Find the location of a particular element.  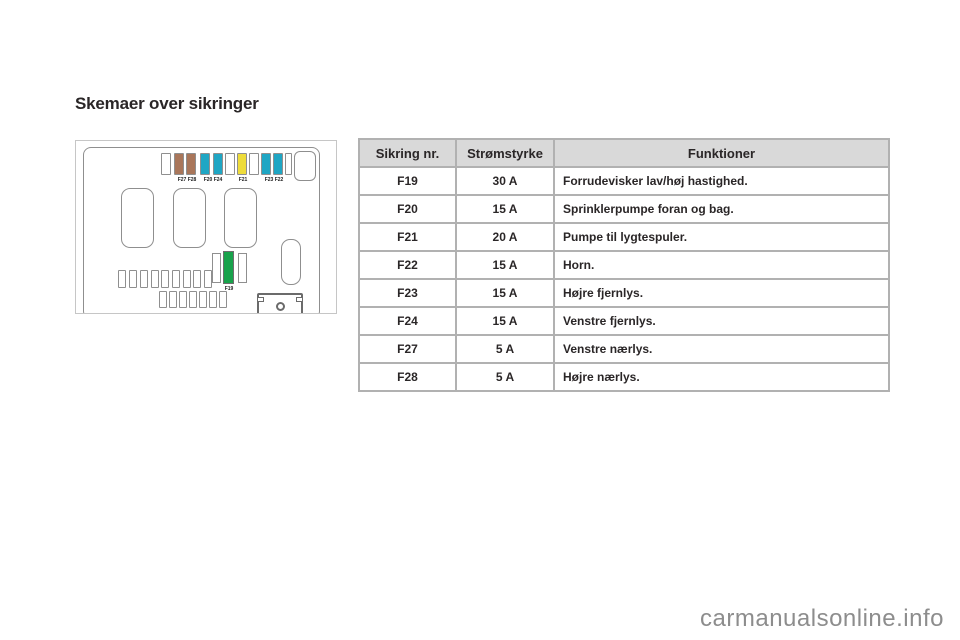

table-row: F21 20 A Pumpe til lygtespuler. is located at coordinates (624, 237).